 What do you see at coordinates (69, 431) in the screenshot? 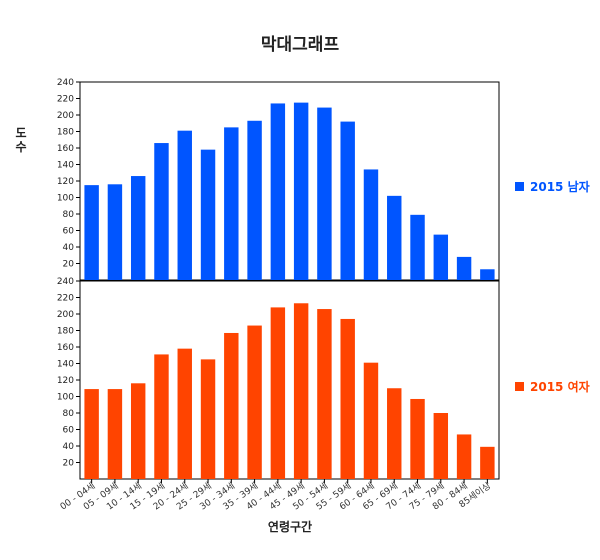
I see `y-tick-label-female: 60` at bounding box center [69, 431].